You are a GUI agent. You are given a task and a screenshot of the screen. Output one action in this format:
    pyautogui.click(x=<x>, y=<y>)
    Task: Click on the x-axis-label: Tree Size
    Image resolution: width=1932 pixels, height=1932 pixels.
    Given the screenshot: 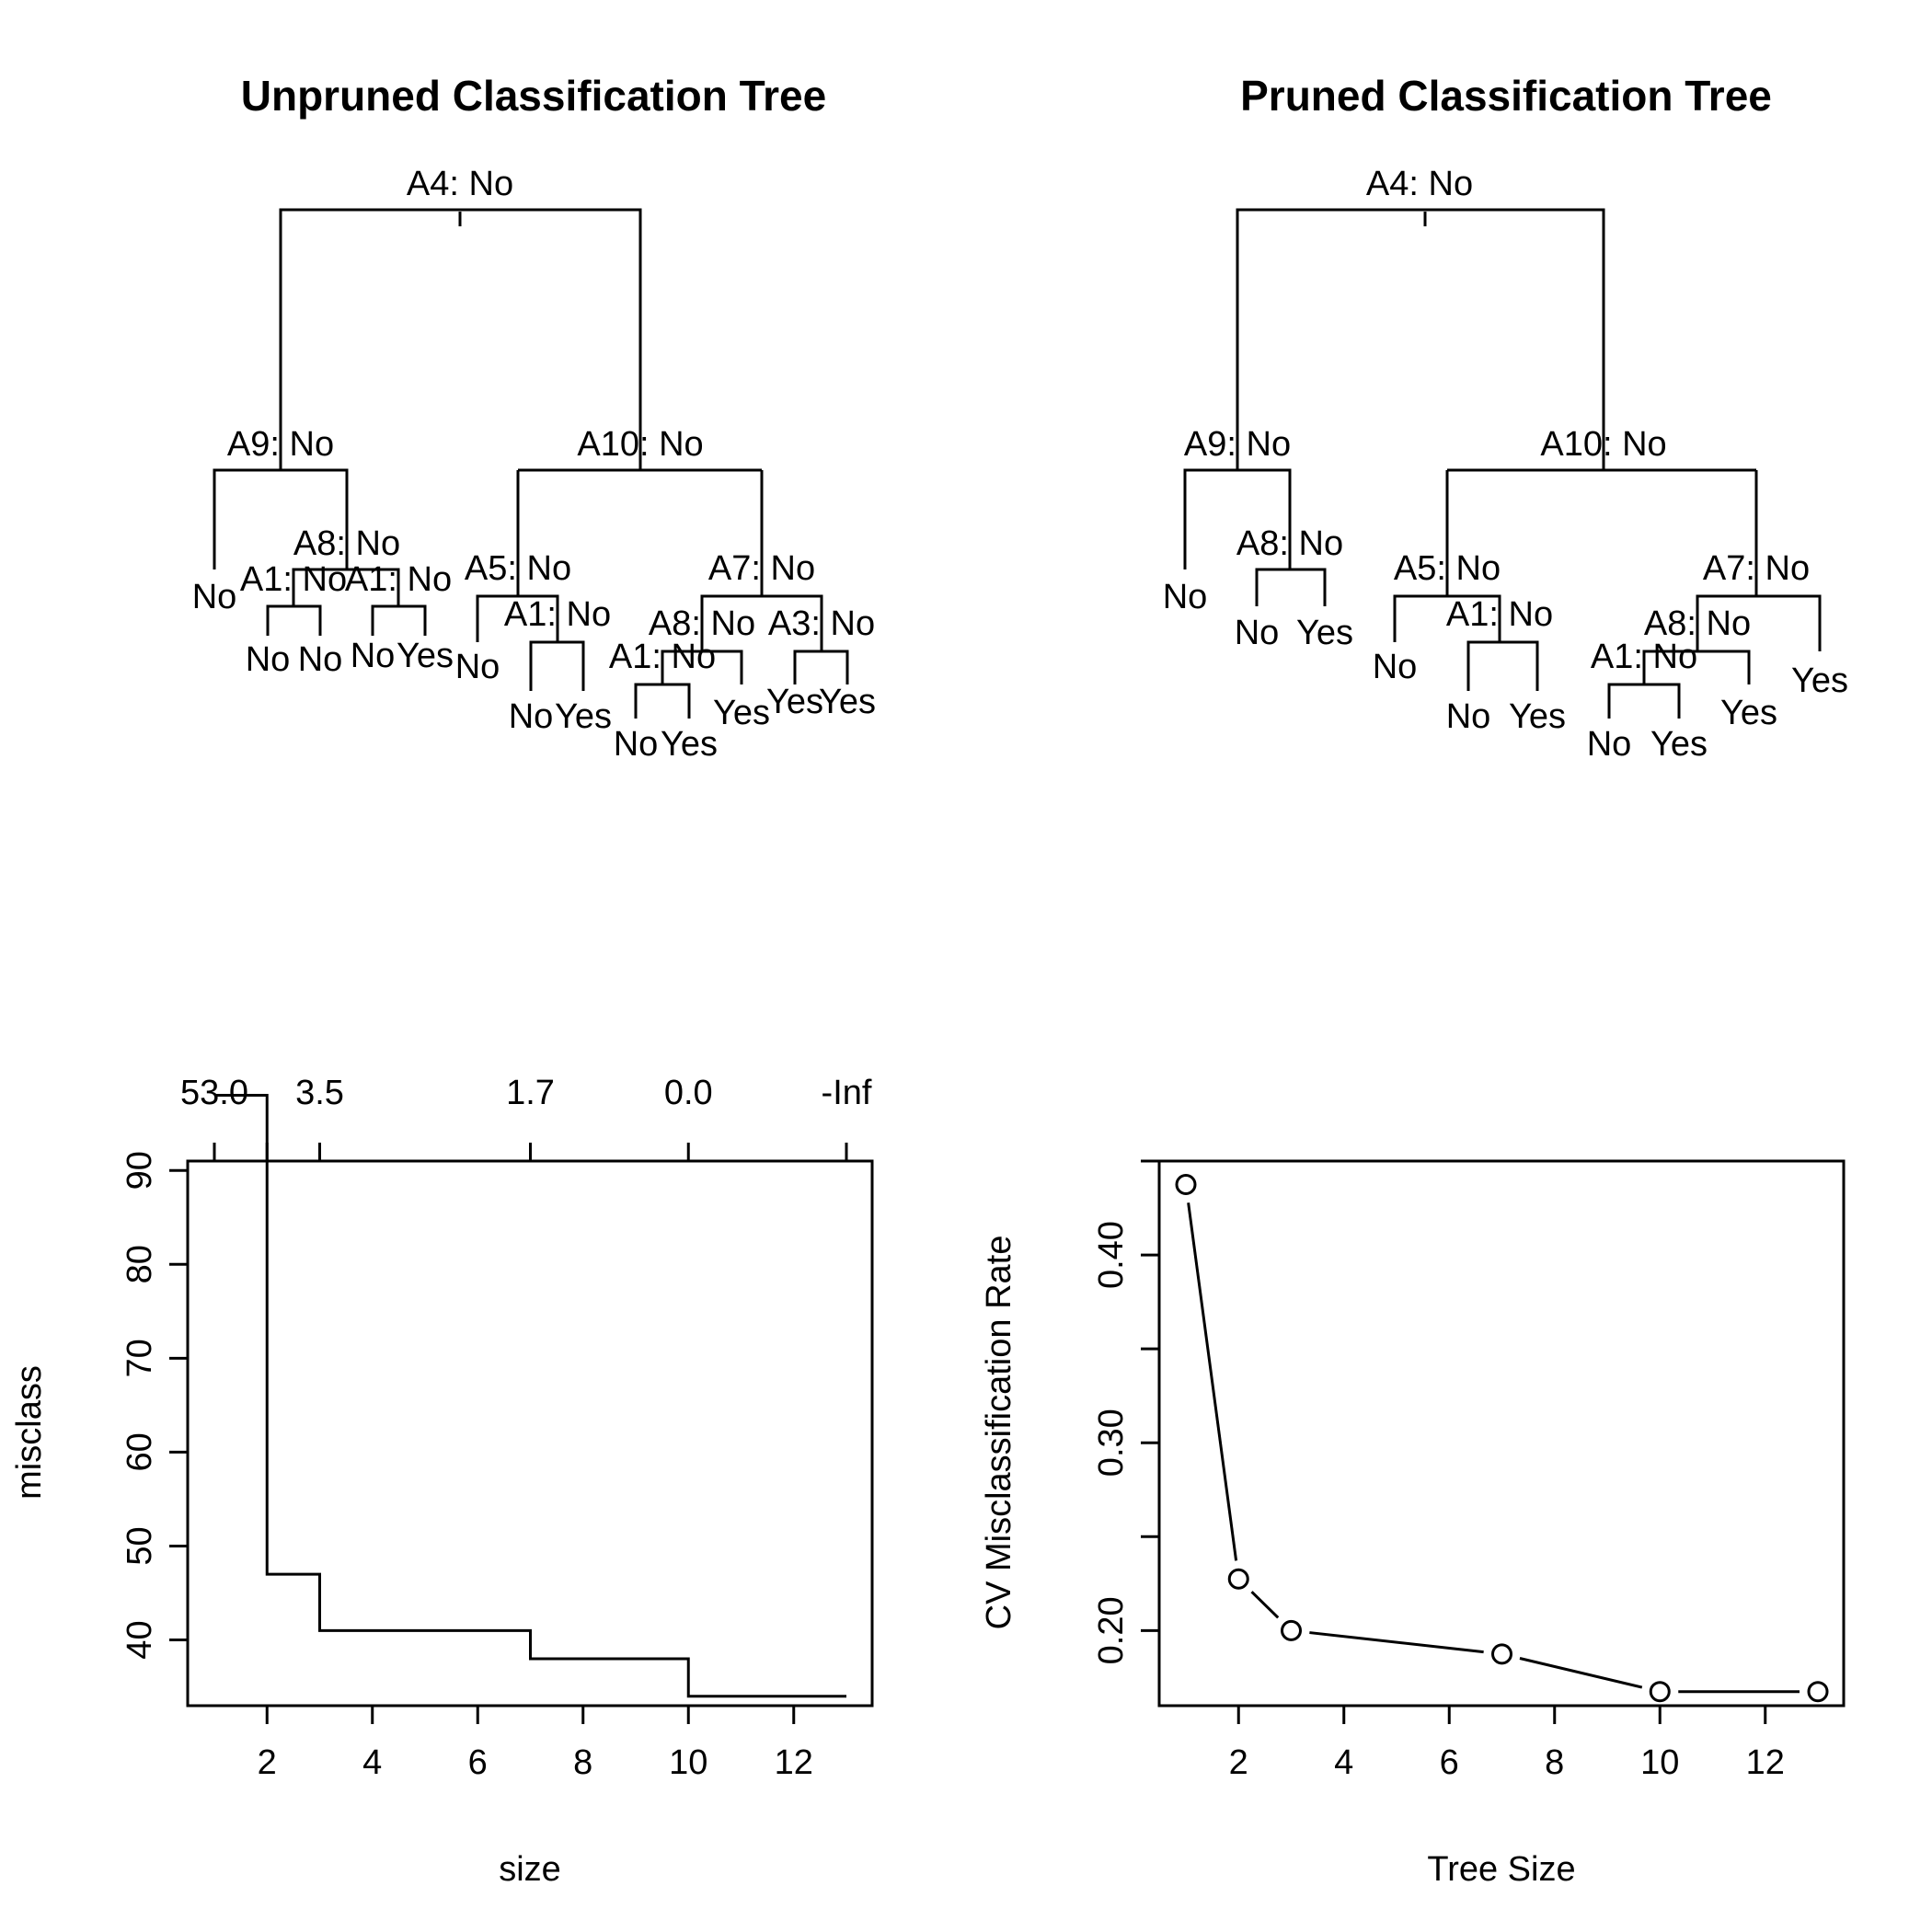 What is the action you would take?
    pyautogui.click(x=1501, y=1869)
    